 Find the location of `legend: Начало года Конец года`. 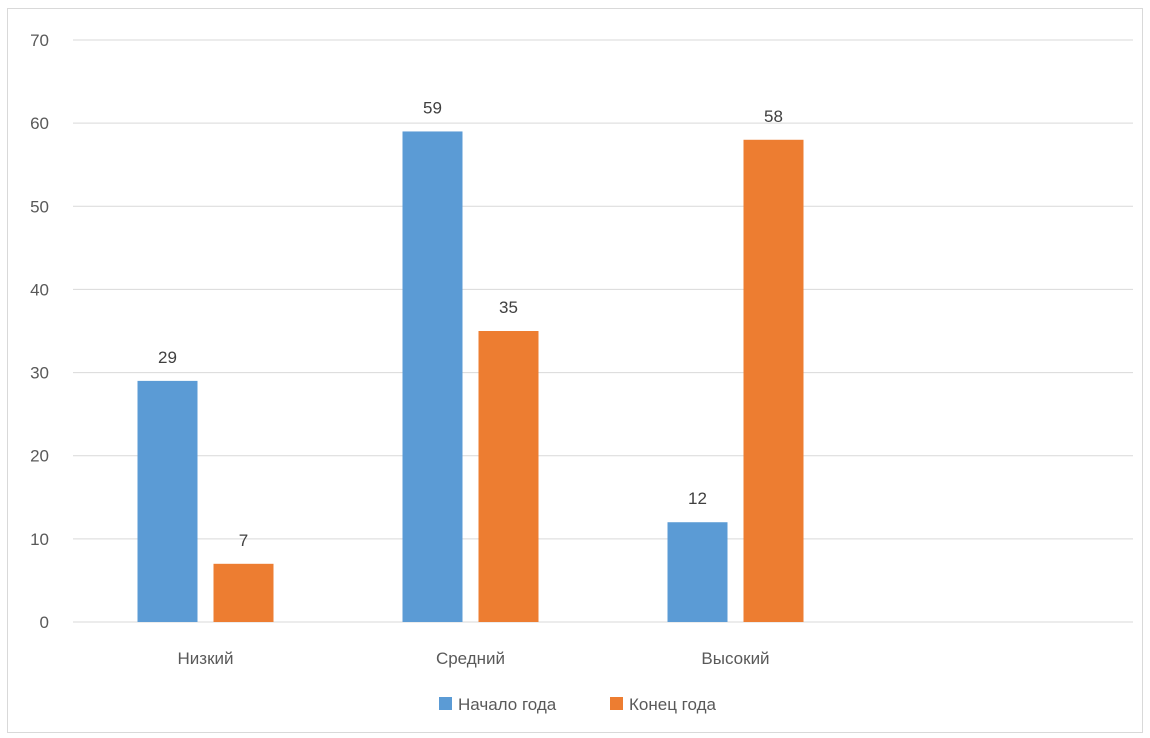

legend: Начало года Конец года is located at coordinates (577, 704).